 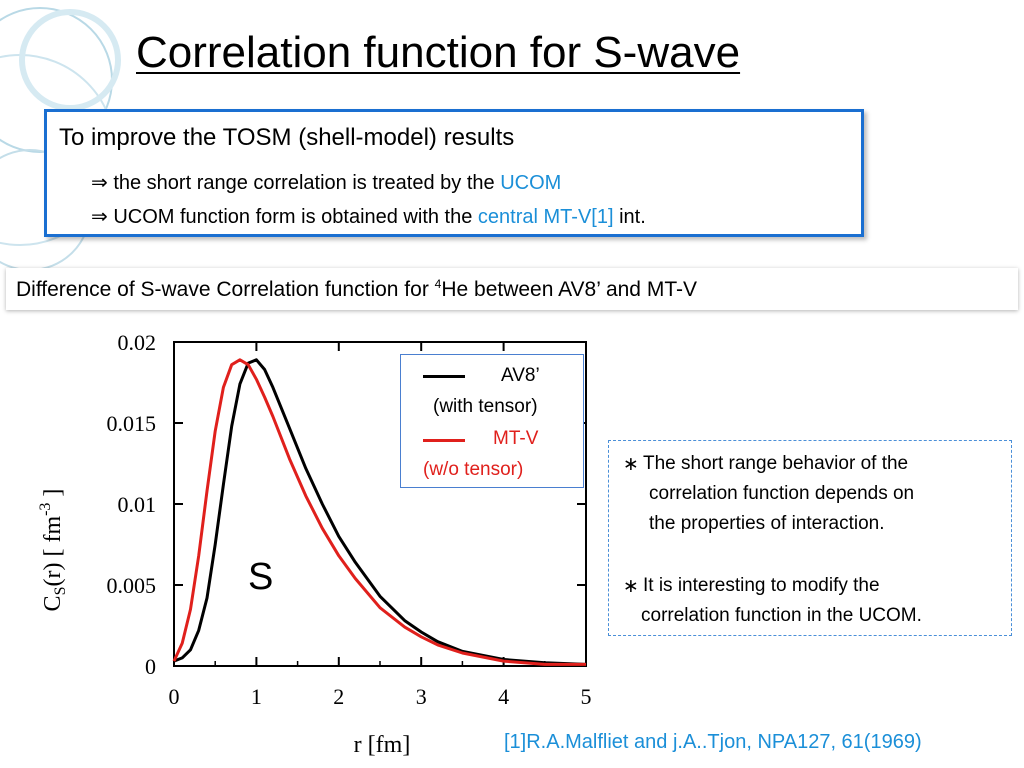 What do you see at coordinates (338, 696) in the screenshot?
I see `x-tick-label: 2` at bounding box center [338, 696].